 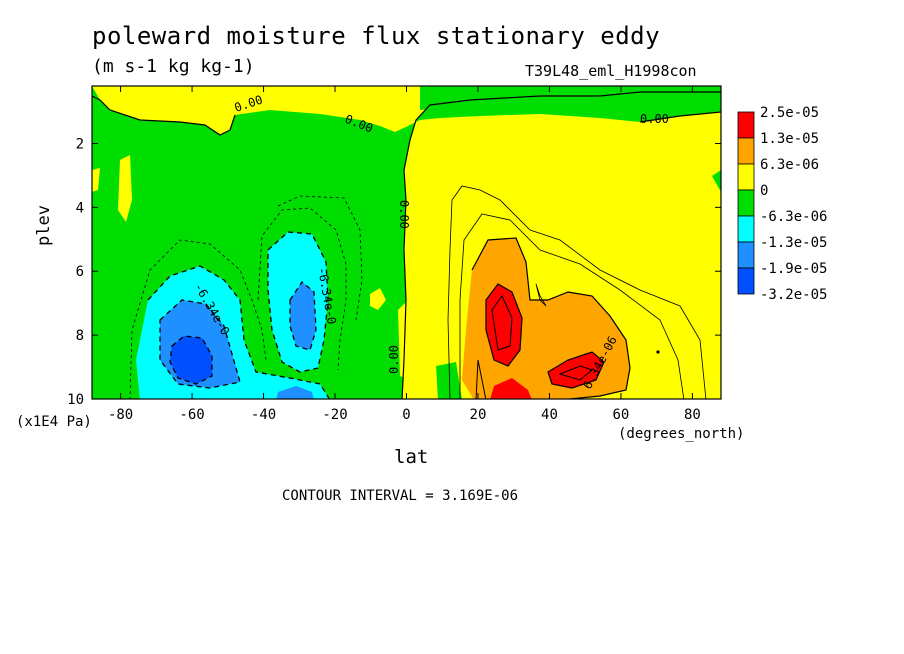 I want to click on region-blue-bottom, so click(x=295, y=392).